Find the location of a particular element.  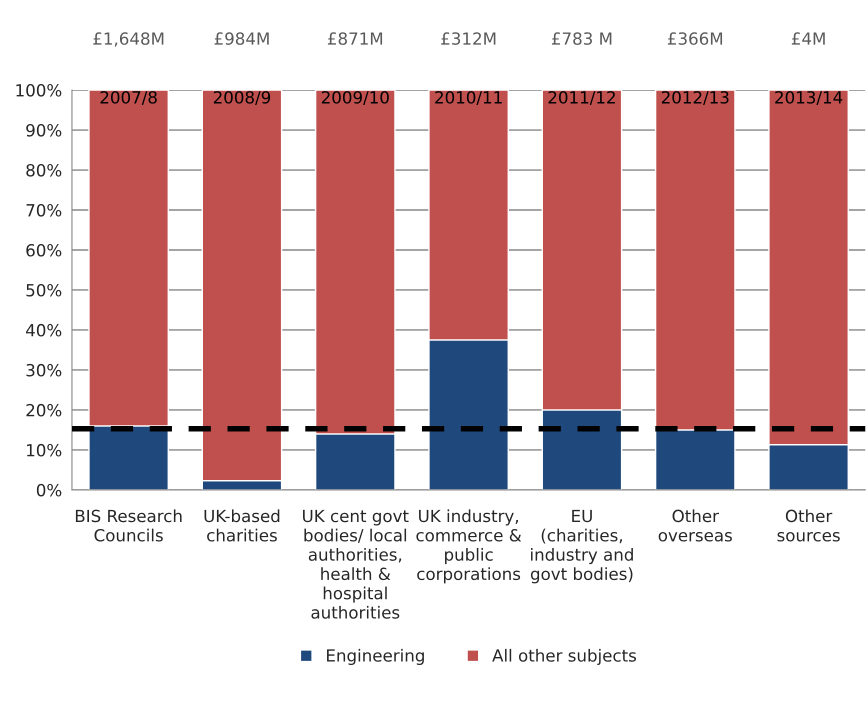

y-tick-label: 100% is located at coordinates (39, 90).